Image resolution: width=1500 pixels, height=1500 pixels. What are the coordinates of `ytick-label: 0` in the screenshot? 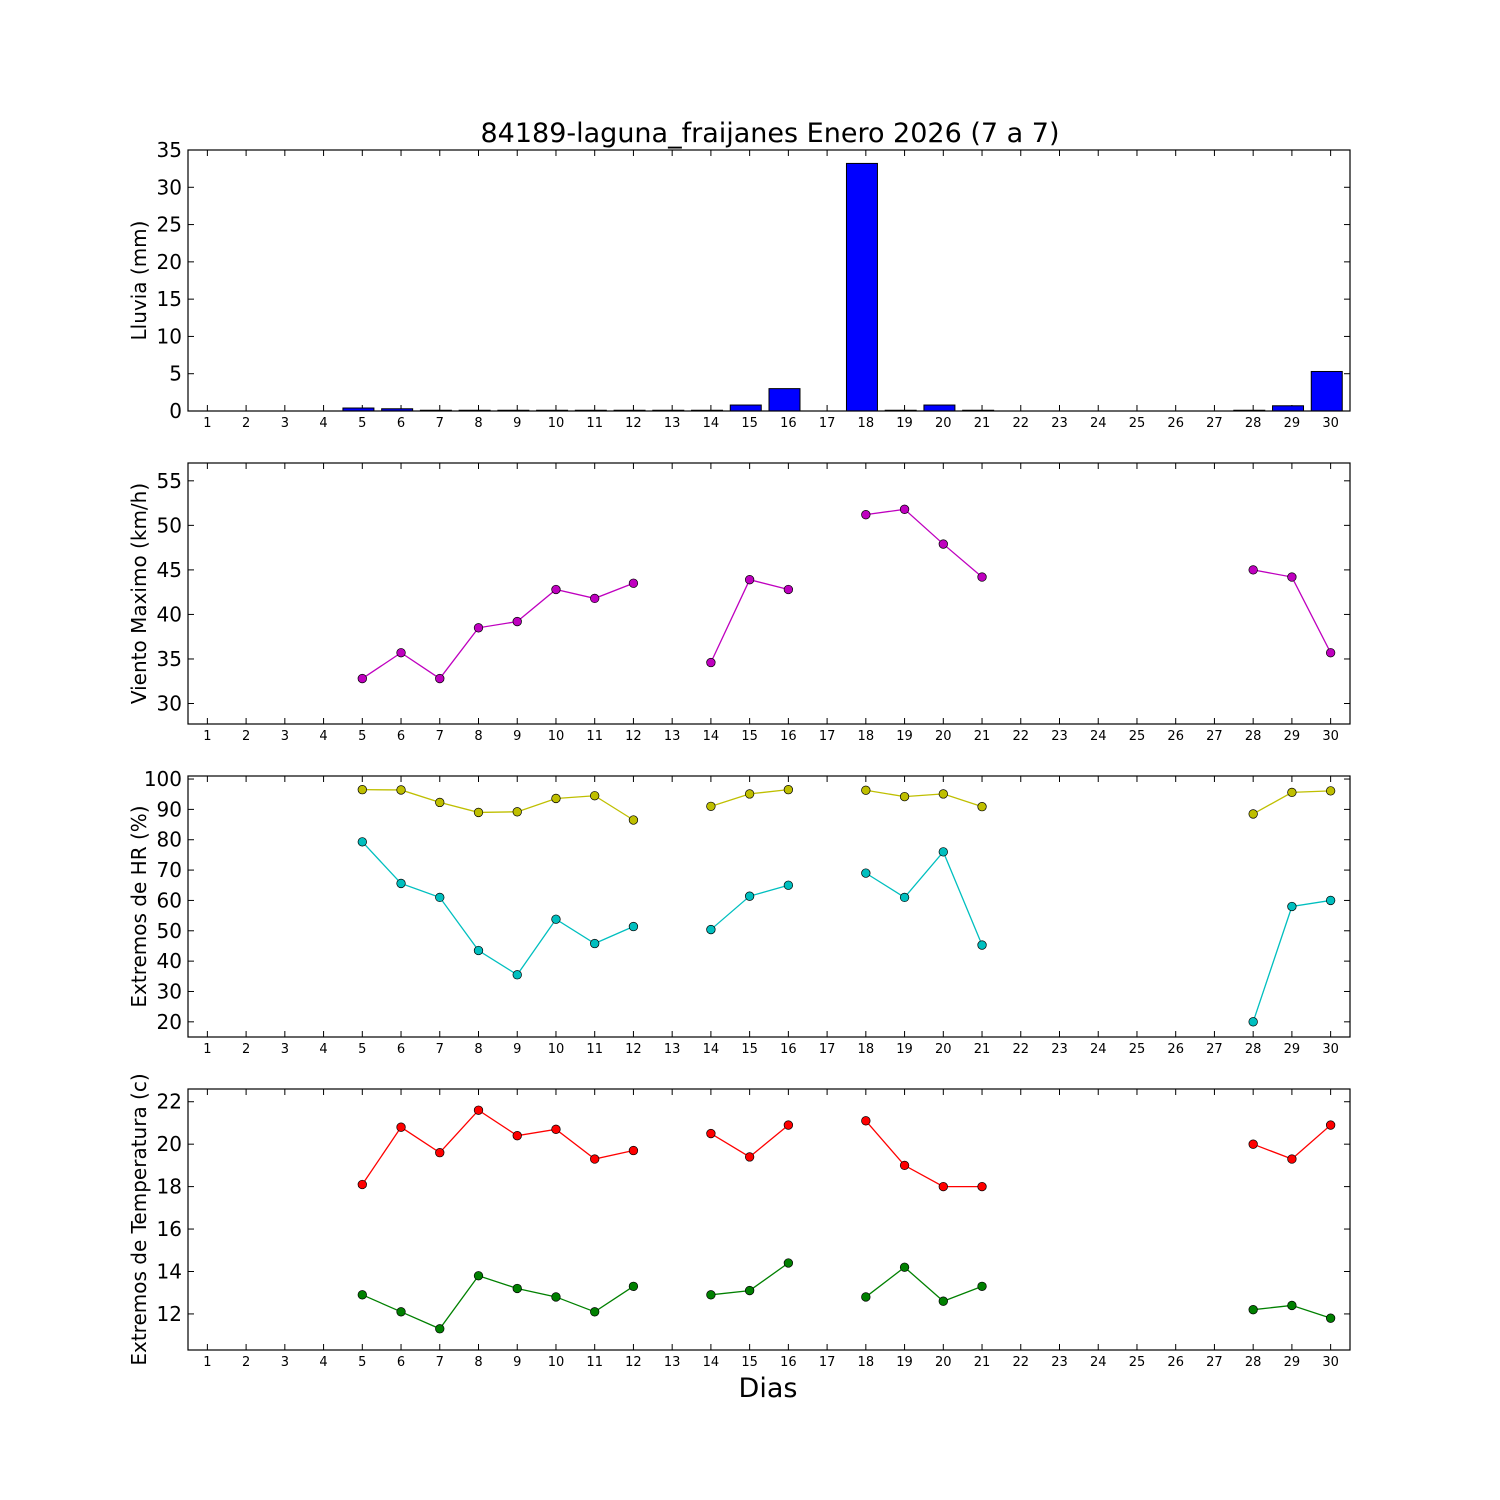 It's located at (175, 411).